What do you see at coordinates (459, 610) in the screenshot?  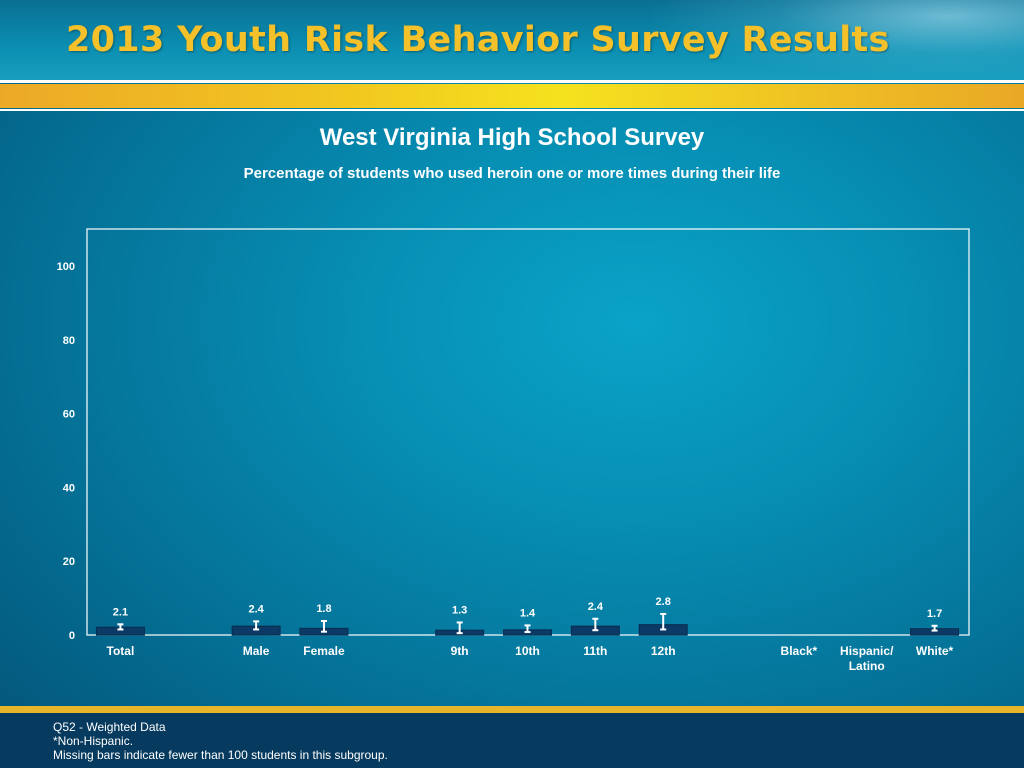 I see `data-label: 1.3` at bounding box center [459, 610].